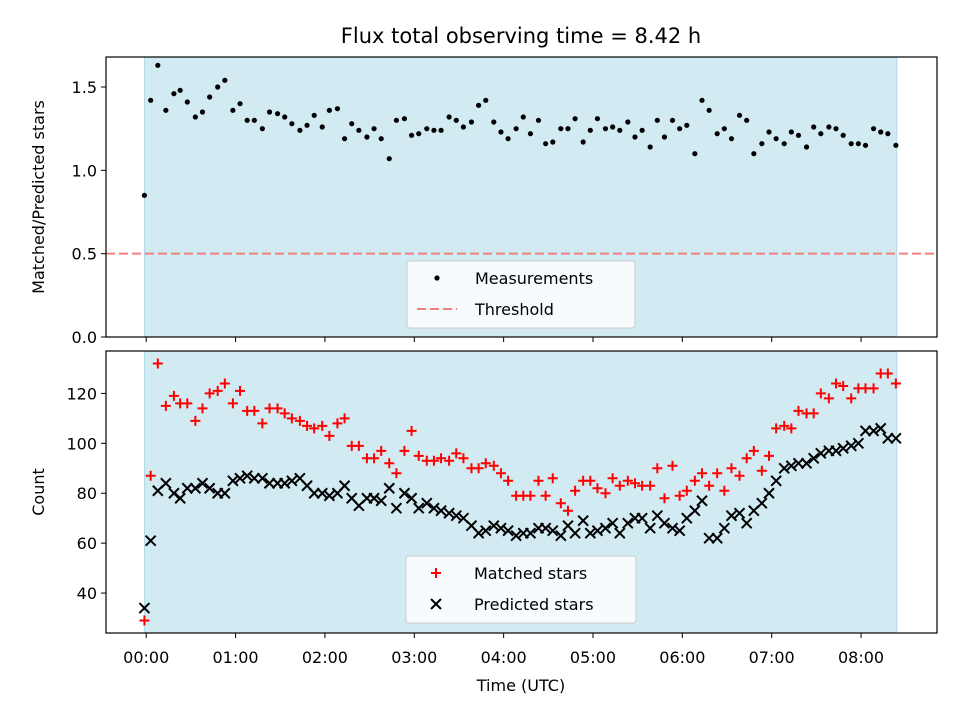 Image resolution: width=960 pixels, height=720 pixels. I want to click on x-tick-label: 02:00, so click(325, 657).